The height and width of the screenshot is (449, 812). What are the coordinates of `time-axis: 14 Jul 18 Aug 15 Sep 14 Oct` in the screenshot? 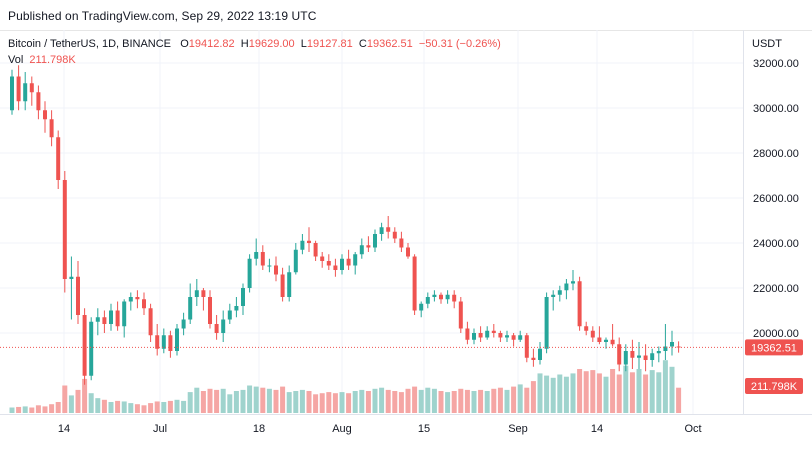 It's located at (380, 429).